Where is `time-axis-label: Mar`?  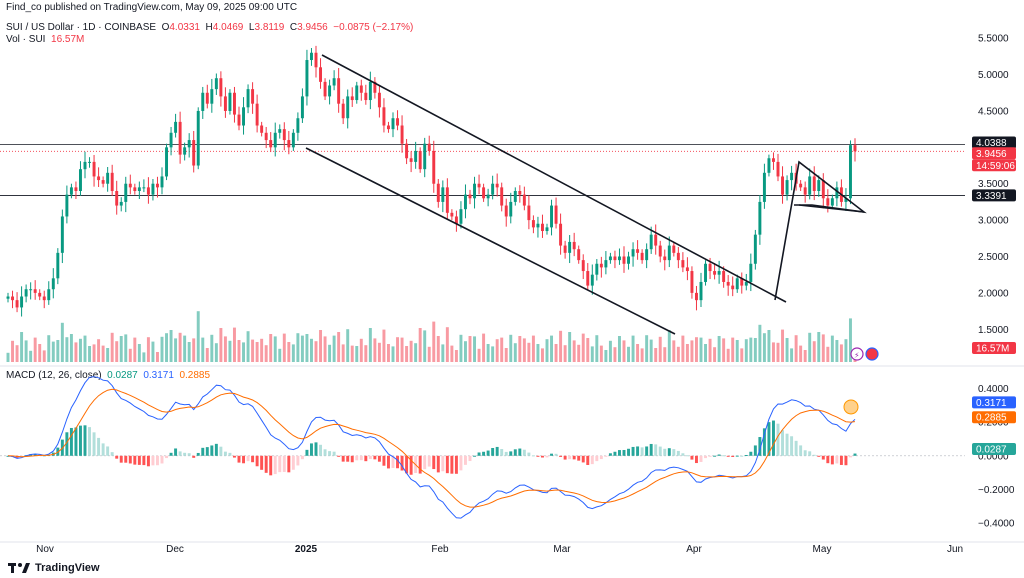
time-axis-label: Mar is located at coordinates (562, 549).